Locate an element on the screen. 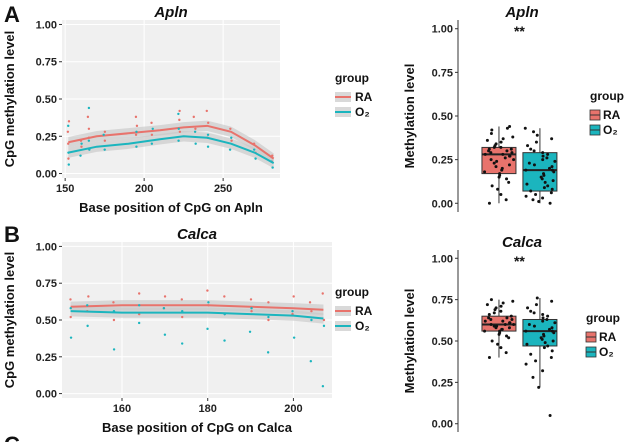  y-tick-label: 1.00 is located at coordinates (442, 259).